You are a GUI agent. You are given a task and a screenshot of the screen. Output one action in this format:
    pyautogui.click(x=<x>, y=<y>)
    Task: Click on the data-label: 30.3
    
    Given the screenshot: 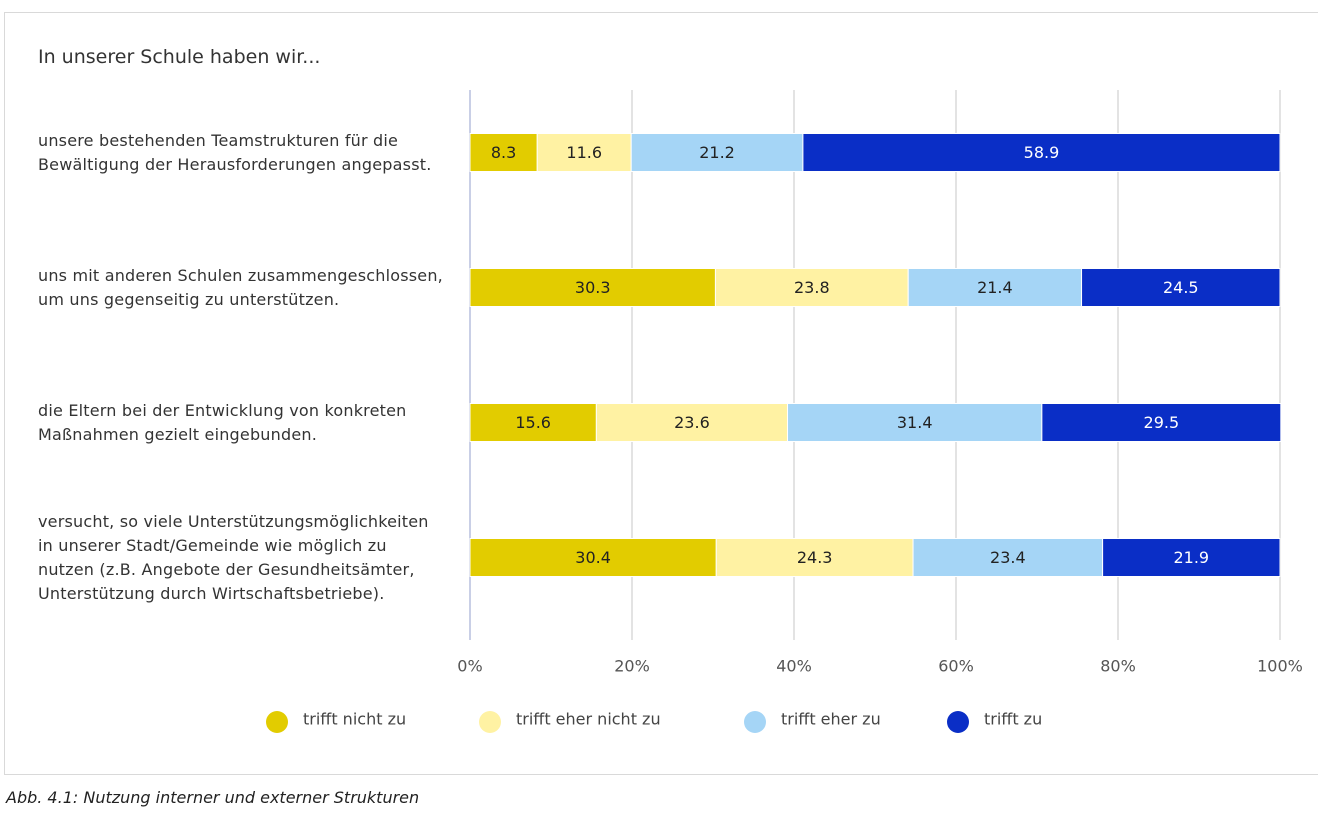 What is the action you would take?
    pyautogui.click(x=593, y=287)
    